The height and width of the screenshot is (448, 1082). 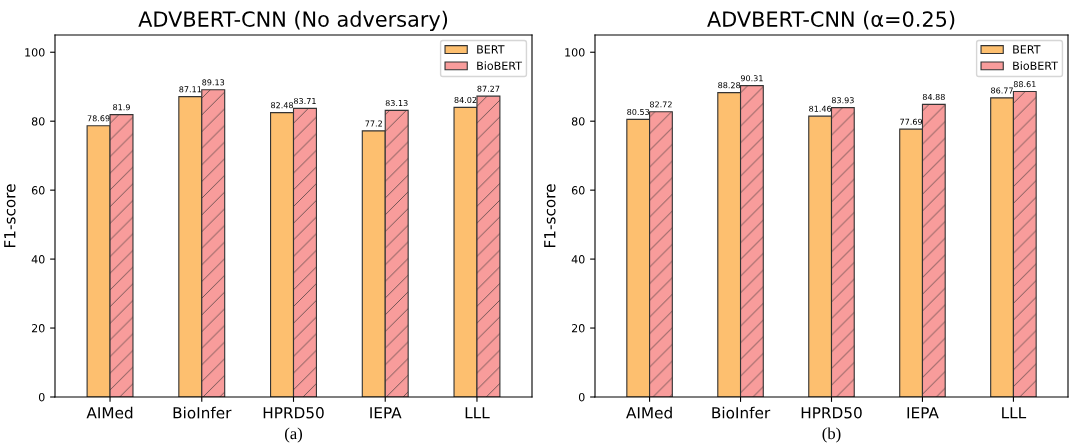 What do you see at coordinates (1024, 84) in the screenshot?
I see `data-label: 88.61` at bounding box center [1024, 84].